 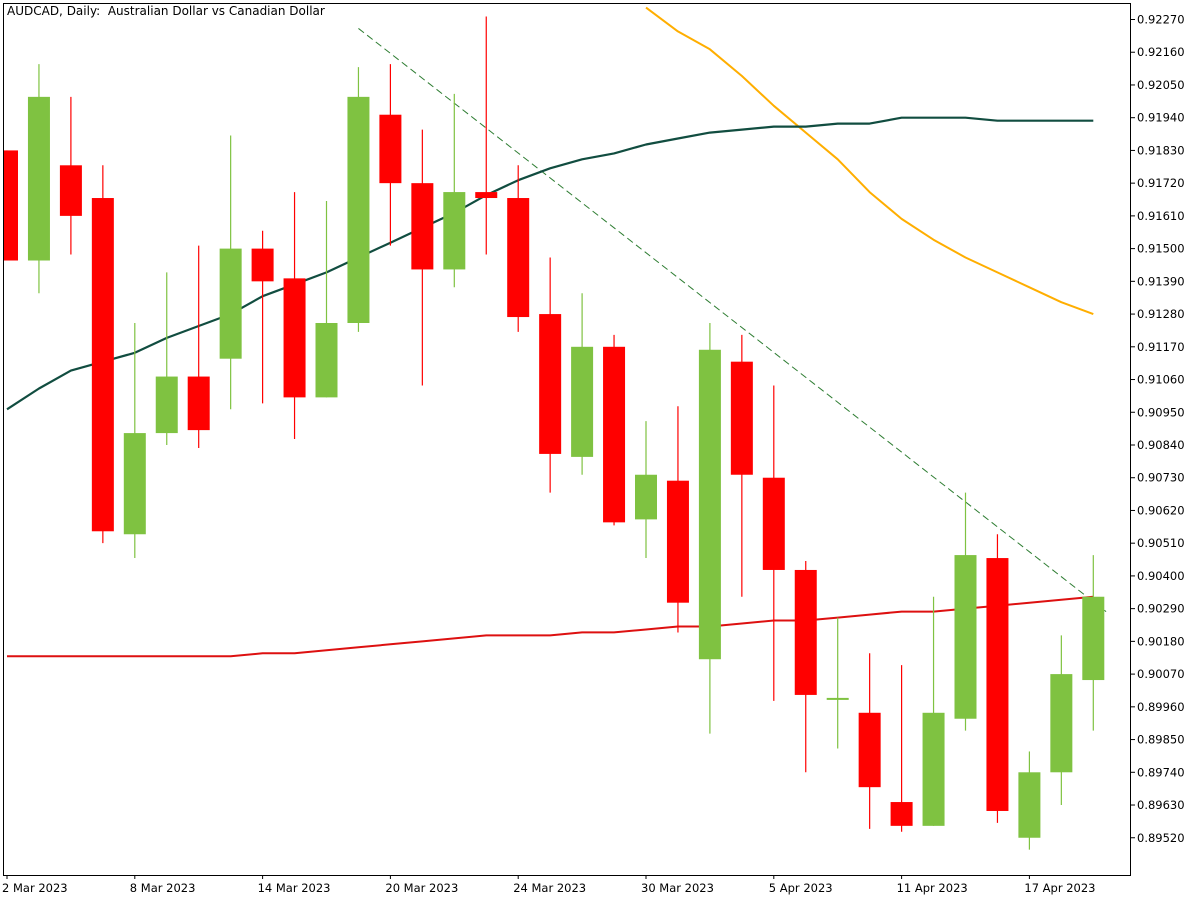 I want to click on price-tick-label: 0.92270, so click(x=1161, y=20).